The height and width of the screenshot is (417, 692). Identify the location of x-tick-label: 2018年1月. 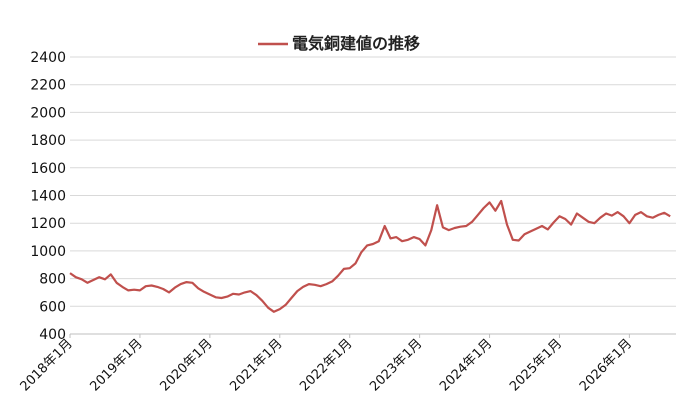
(47, 365).